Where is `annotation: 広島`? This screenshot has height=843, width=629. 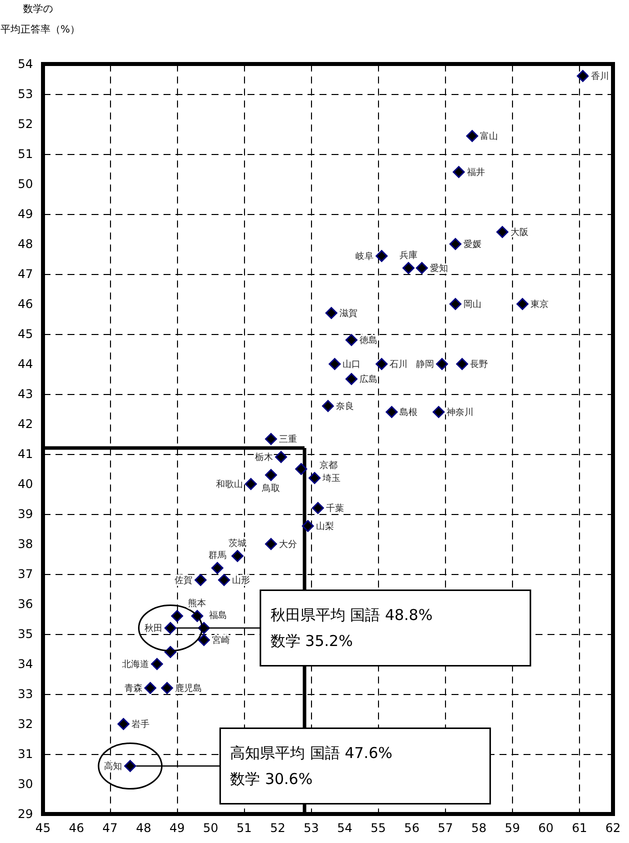
annotation: 広島 is located at coordinates (368, 379).